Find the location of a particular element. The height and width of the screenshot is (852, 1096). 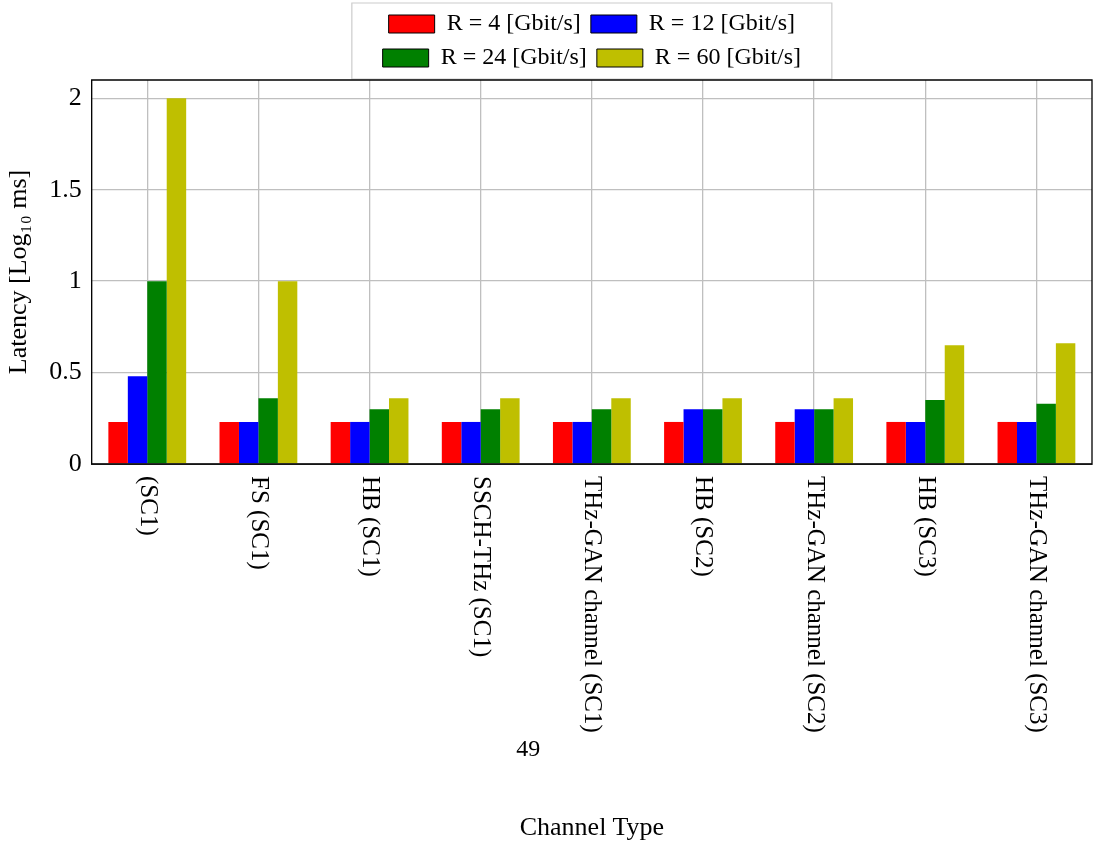

x-tick-label: THz-GAN channel (SC1) is located at coordinates (593, 604).